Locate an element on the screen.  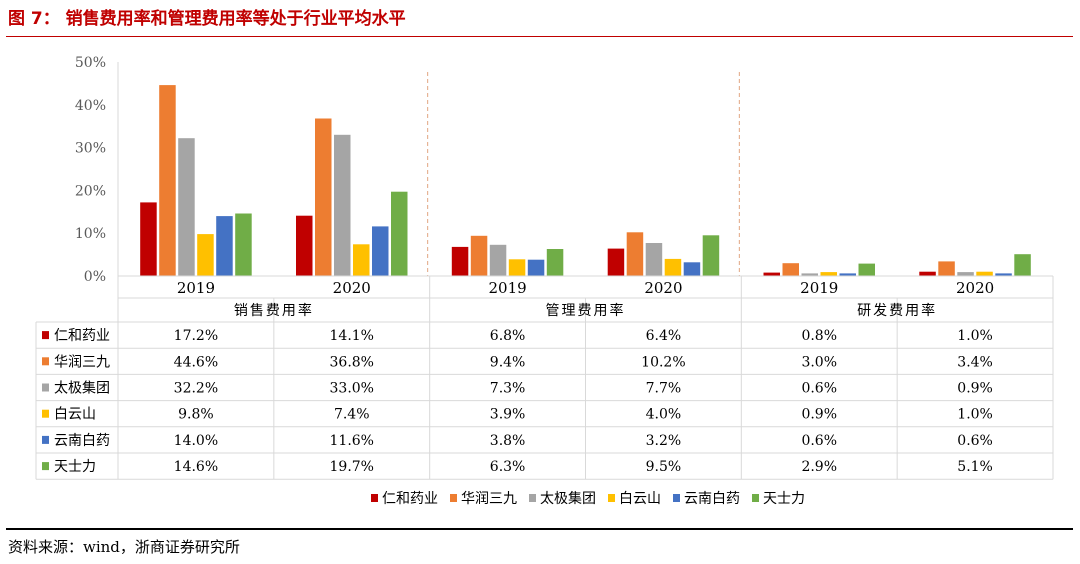
page-title: 图 7： 销售费用率和管理费用率等处于行业平均水平 is located at coordinates (207, 19).